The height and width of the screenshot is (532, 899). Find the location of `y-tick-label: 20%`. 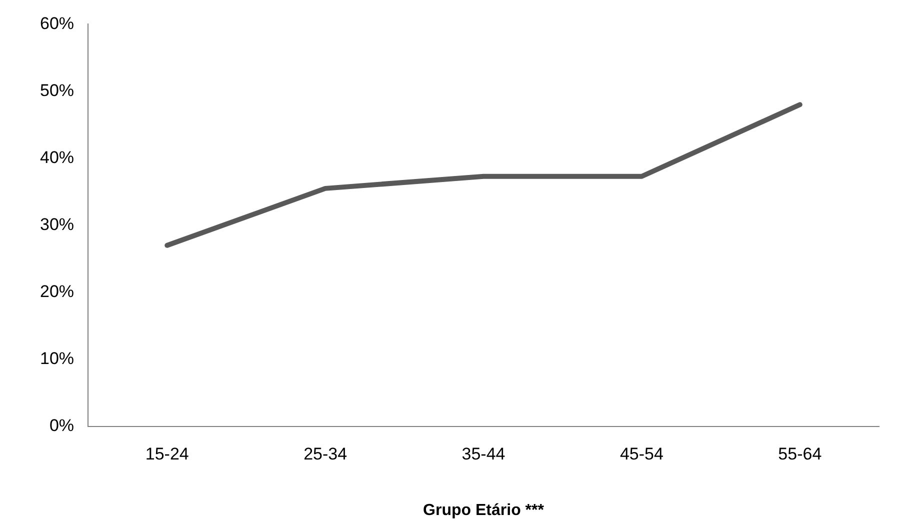

y-tick-label: 20% is located at coordinates (57, 292).